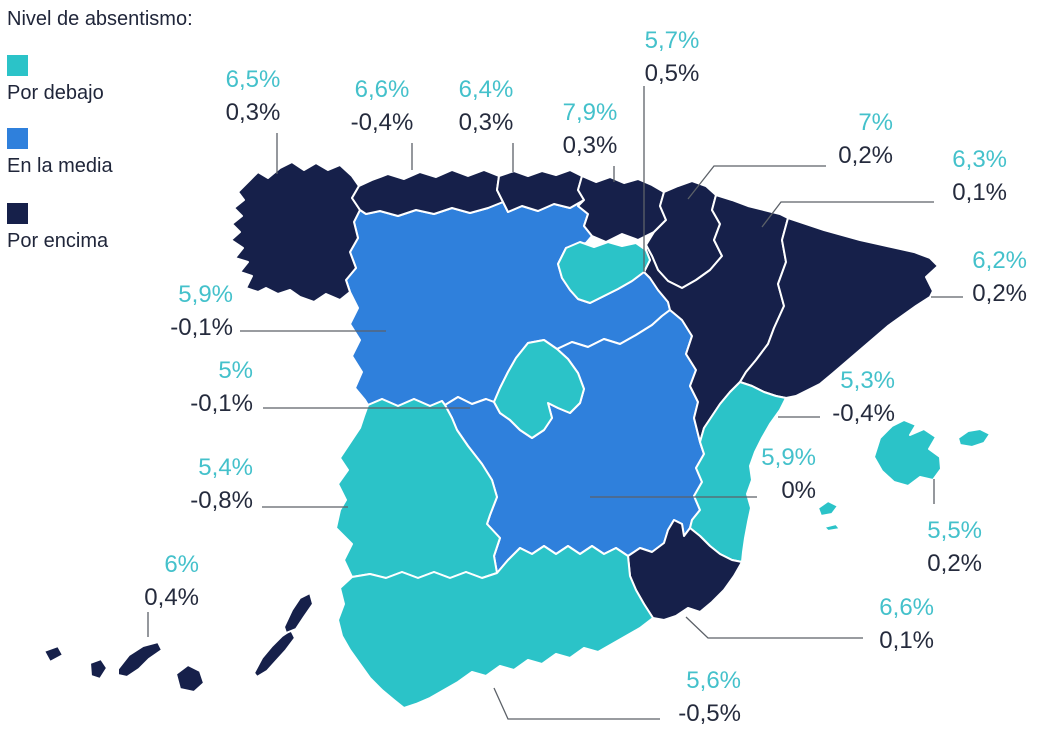  I want to click on region-label-castilla-la-mancha: 5,9% 0%, so click(761, 474).